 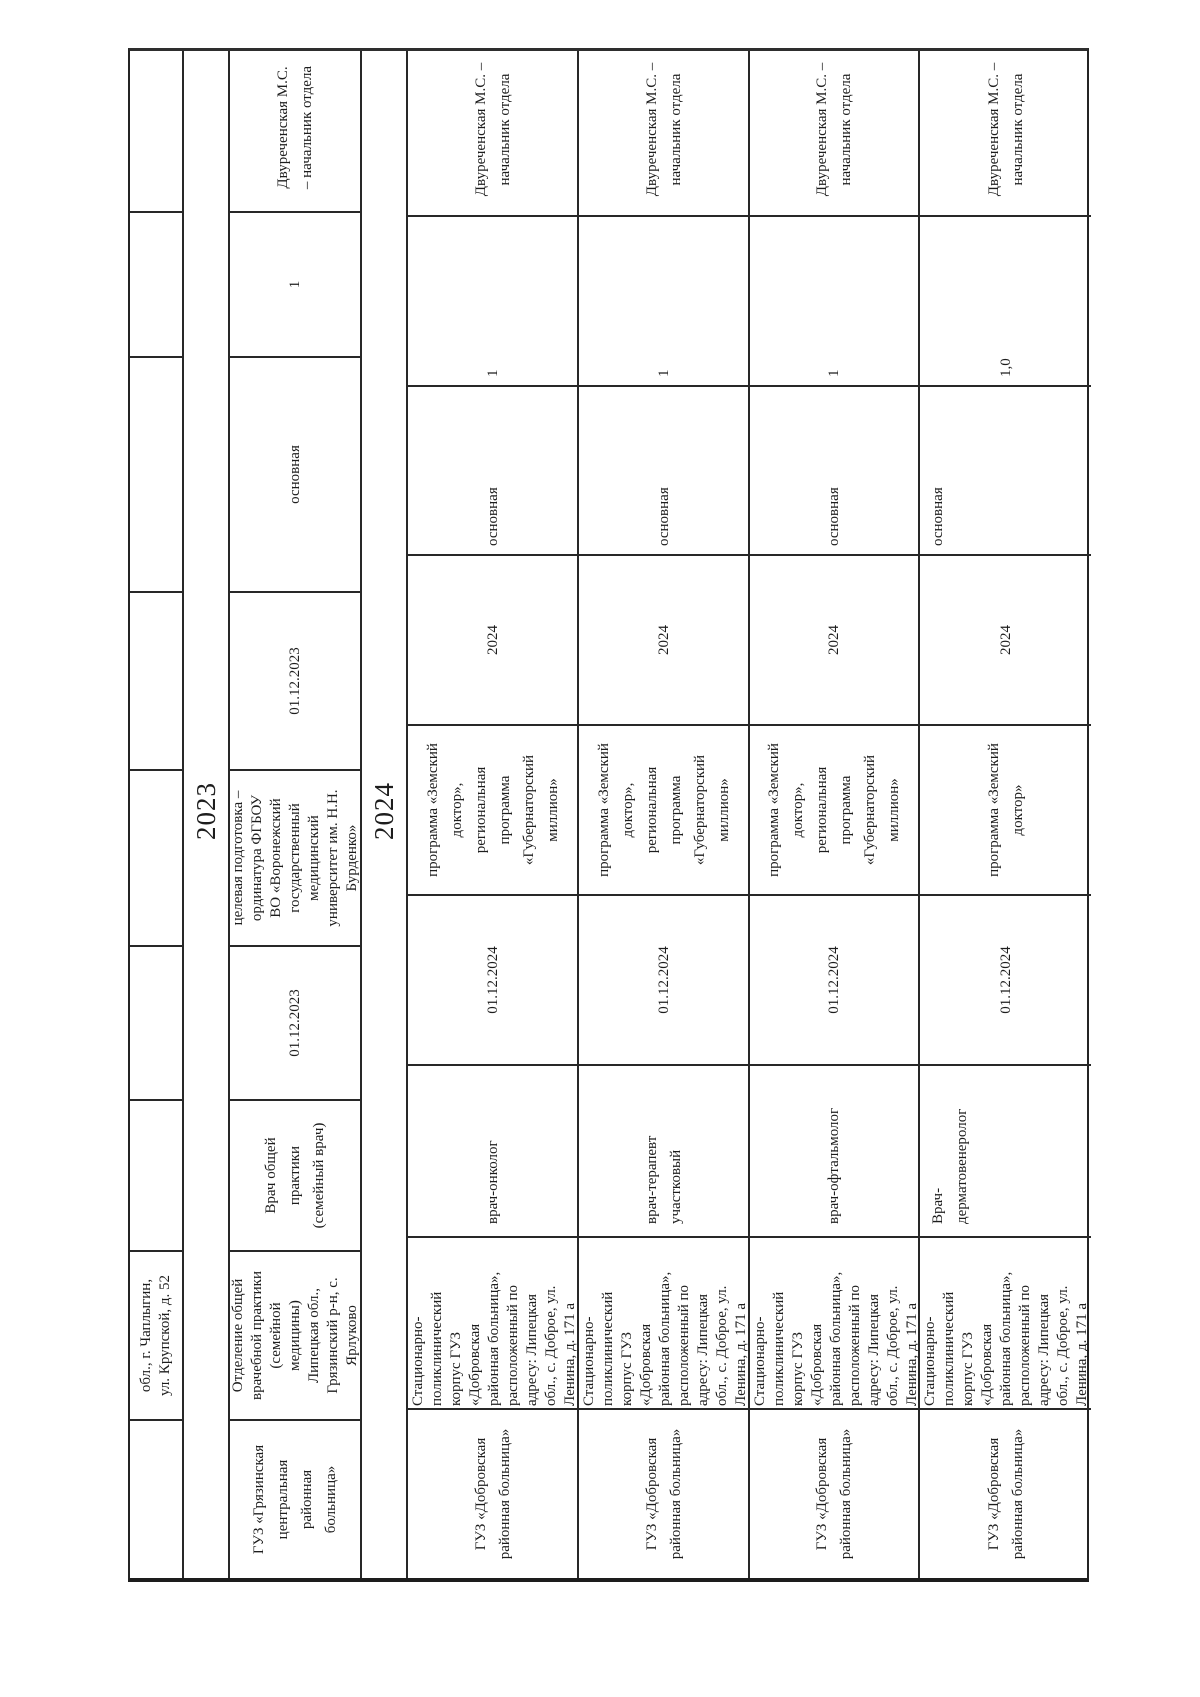 What do you see at coordinates (1005, 300) in the screenshot?
I see `cell-rate: 1,0` at bounding box center [1005, 300].